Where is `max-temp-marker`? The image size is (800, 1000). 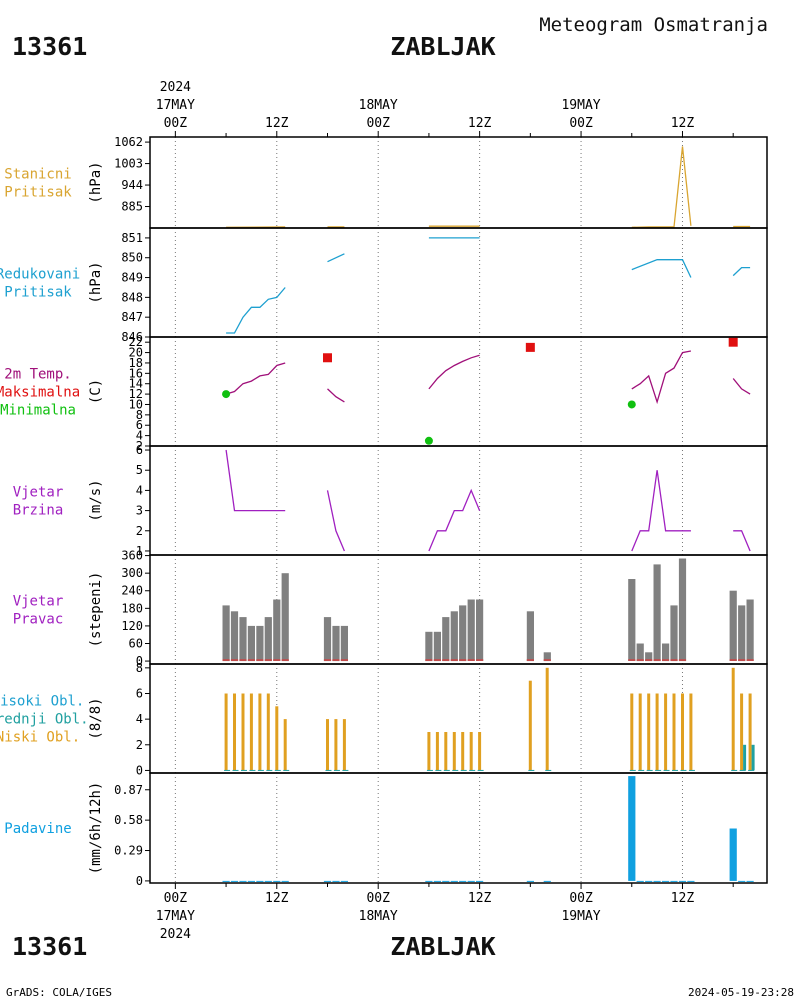
max-temp-marker is located at coordinates (530, 347).